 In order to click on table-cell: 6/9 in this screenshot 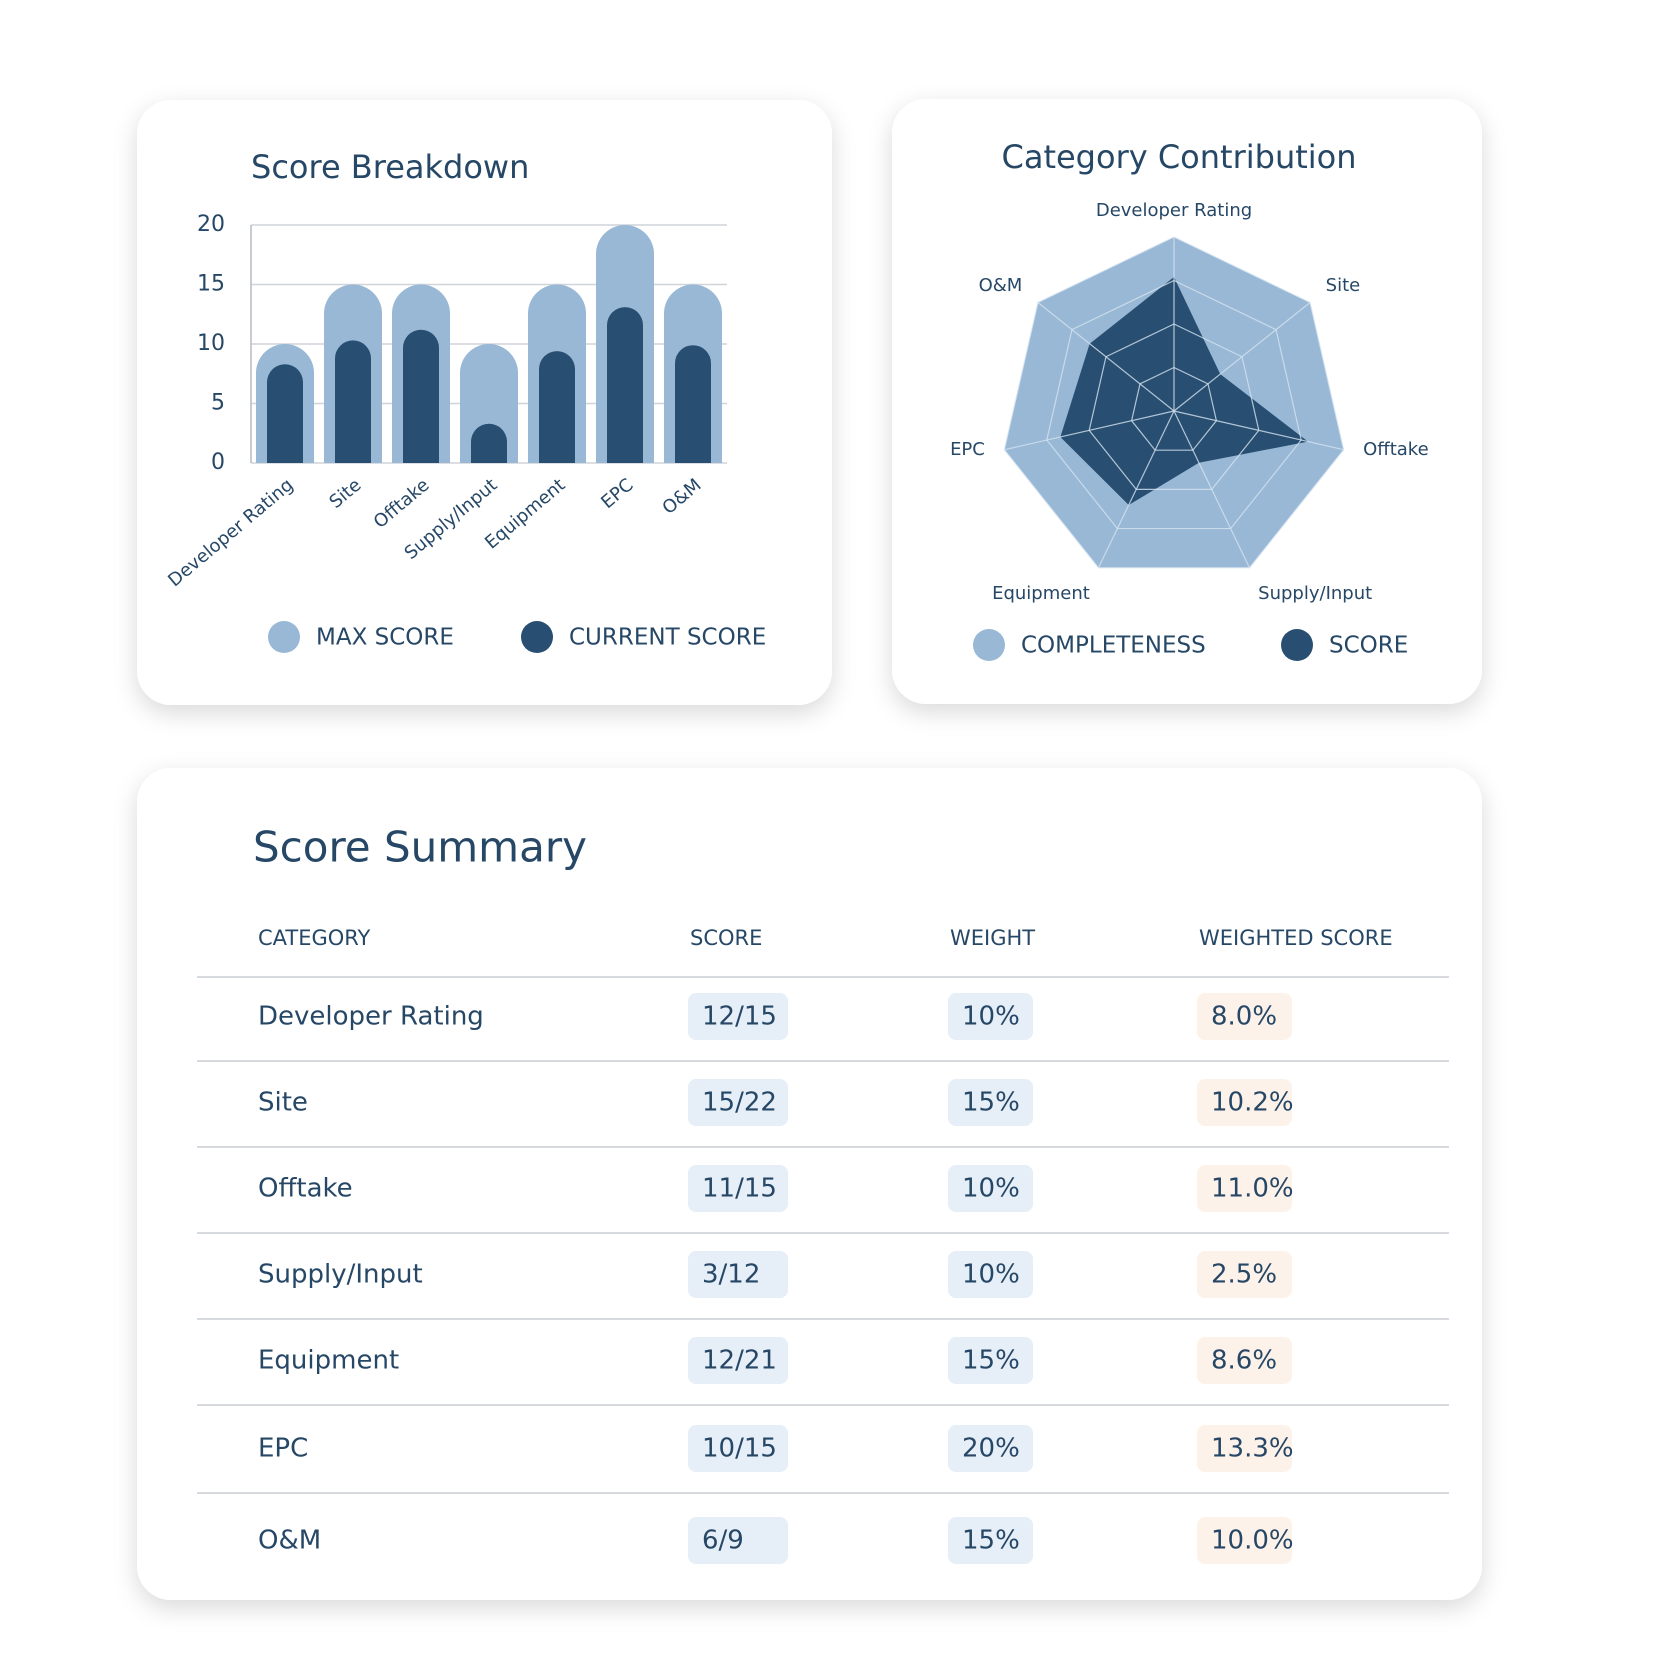, I will do `click(723, 1541)`.